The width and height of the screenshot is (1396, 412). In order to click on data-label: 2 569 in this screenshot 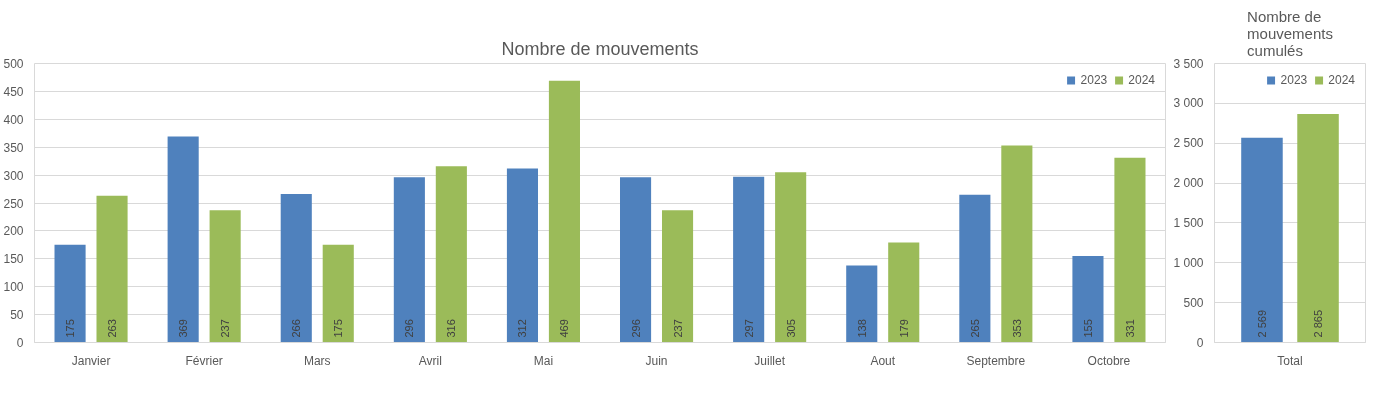, I will do `click(1261, 323)`.